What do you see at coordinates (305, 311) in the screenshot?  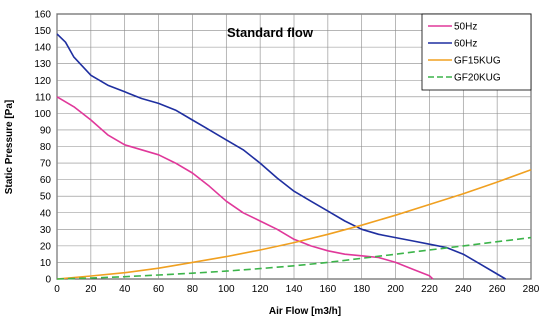 I see `x-axis-title: Air Flow [m3/h]` at bounding box center [305, 311].